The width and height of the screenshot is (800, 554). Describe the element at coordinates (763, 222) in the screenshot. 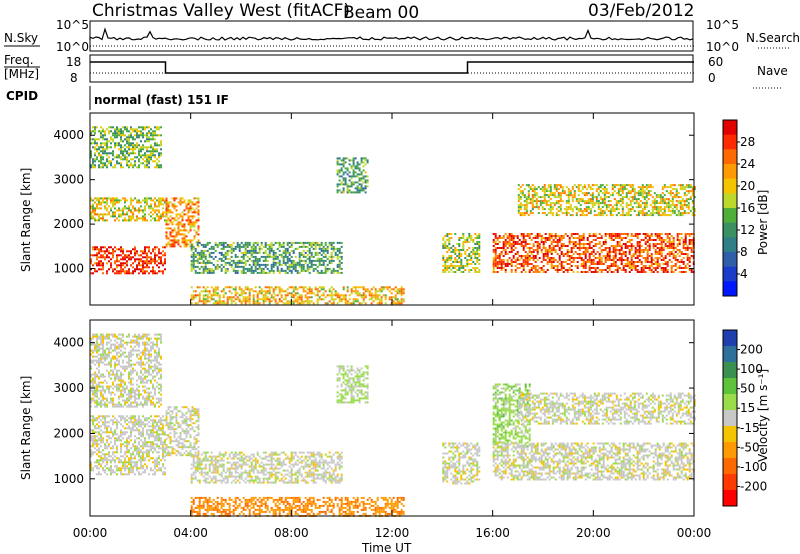

I see `power-colorbar-title: Power [dB]` at that location.